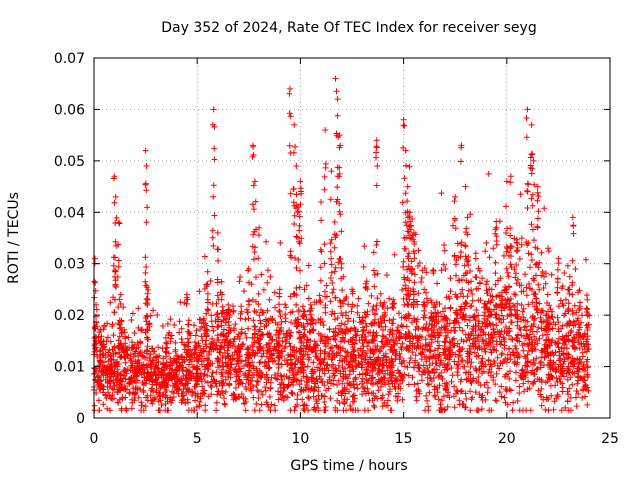 This screenshot has height=480, width=640. I want to click on x-tick-label: 0, so click(94, 439).